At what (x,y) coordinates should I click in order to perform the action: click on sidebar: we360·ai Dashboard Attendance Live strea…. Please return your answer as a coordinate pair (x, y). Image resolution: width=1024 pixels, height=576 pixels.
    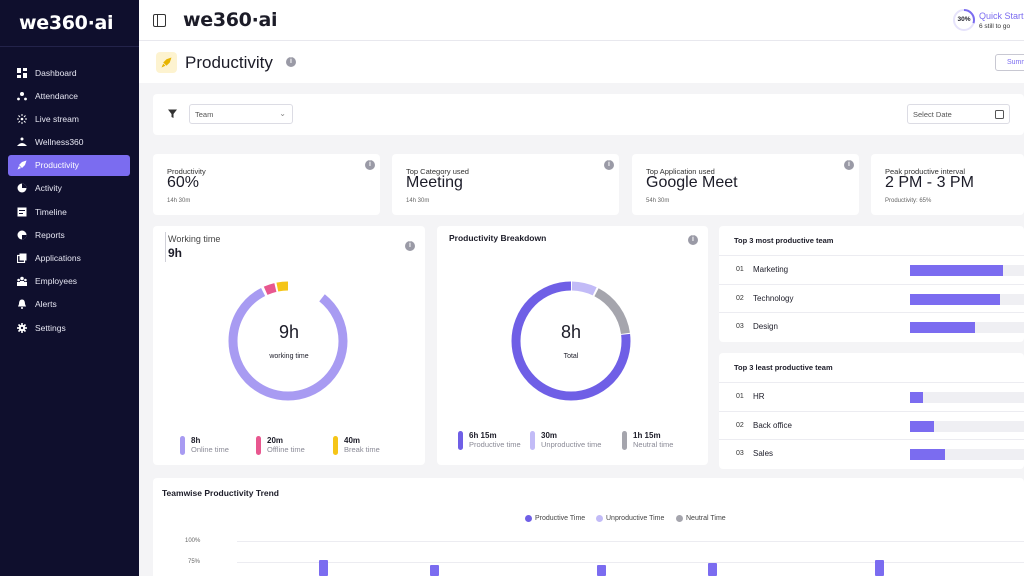
    Looking at the image, I should click on (69, 288).